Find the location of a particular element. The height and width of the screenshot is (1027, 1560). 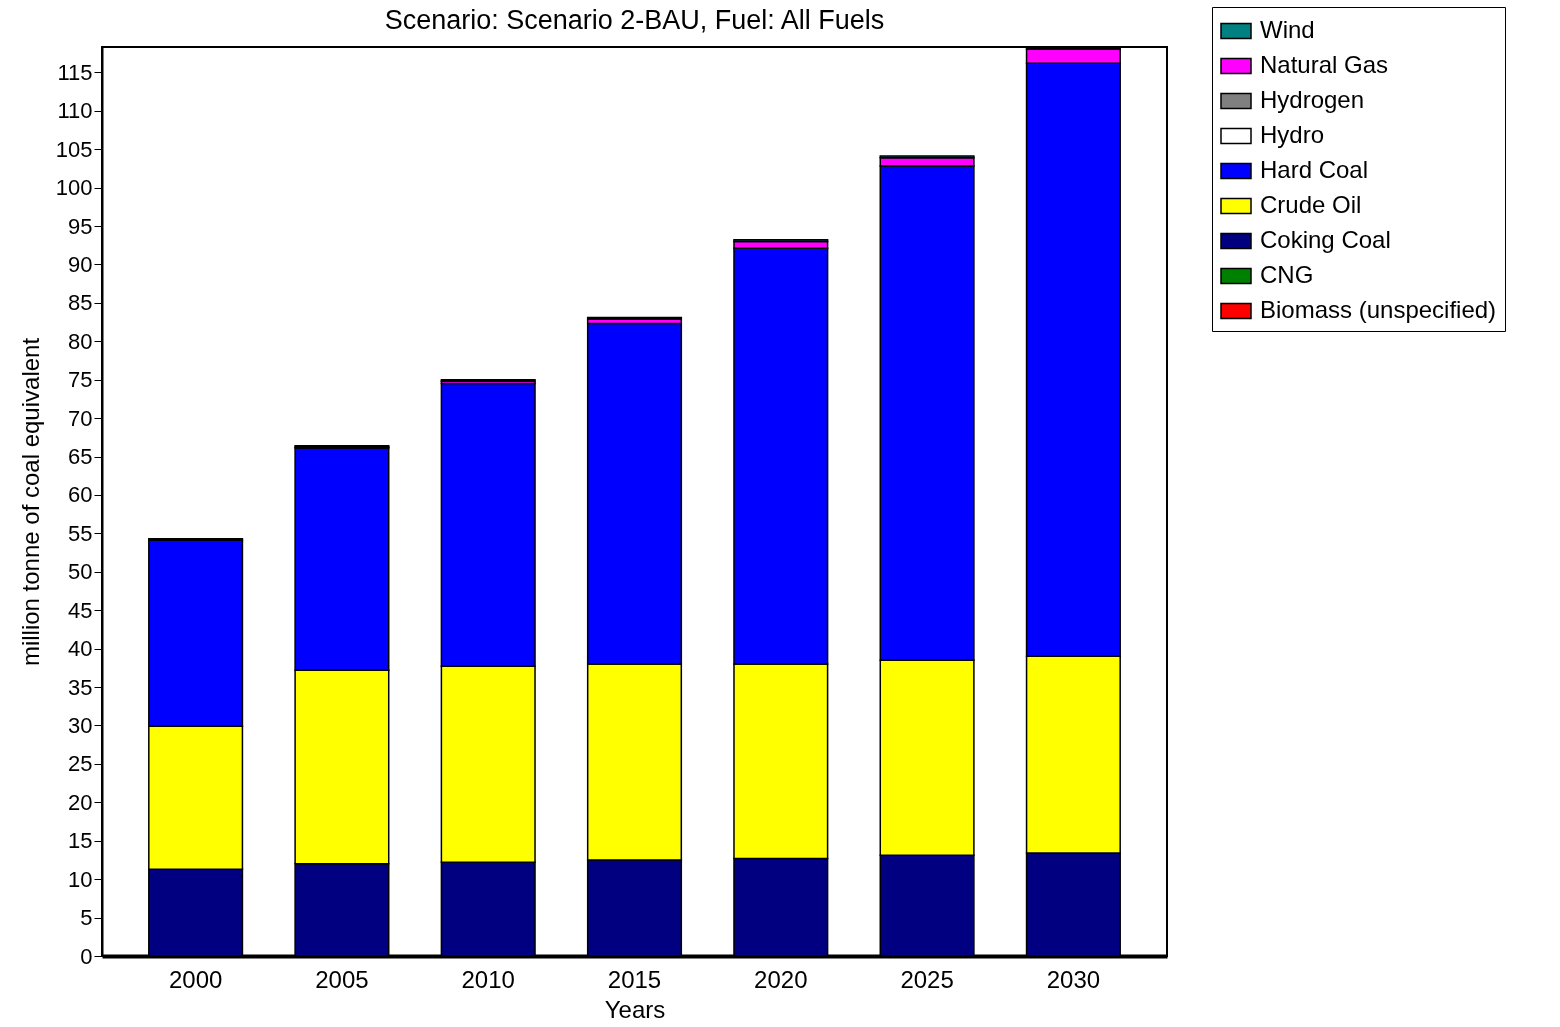

x-tick-label: 2020 is located at coordinates (781, 979).